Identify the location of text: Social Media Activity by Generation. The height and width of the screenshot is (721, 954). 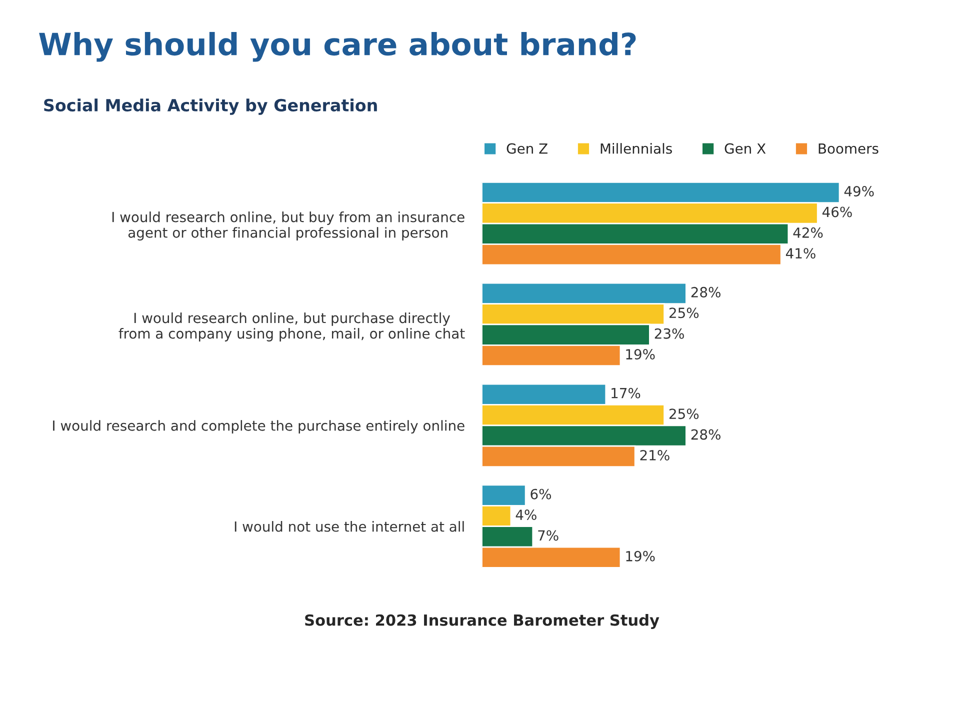
(210, 106).